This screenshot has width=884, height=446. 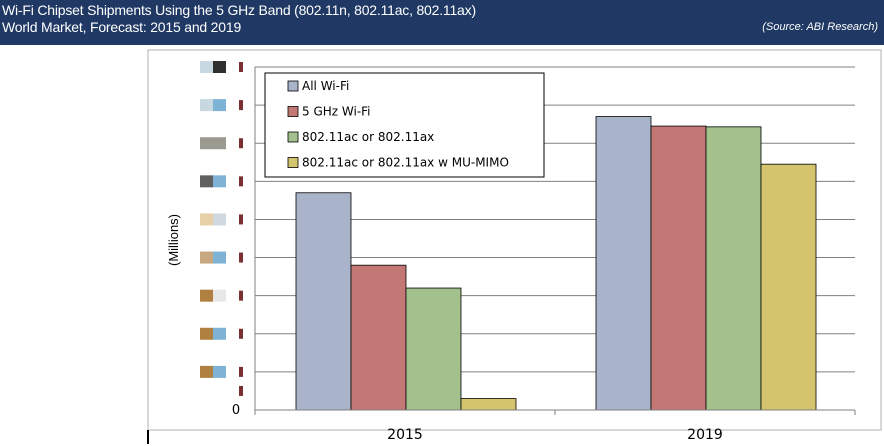 What do you see at coordinates (241, 229) in the screenshot?
I see `y-axis-ticks` at bounding box center [241, 229].